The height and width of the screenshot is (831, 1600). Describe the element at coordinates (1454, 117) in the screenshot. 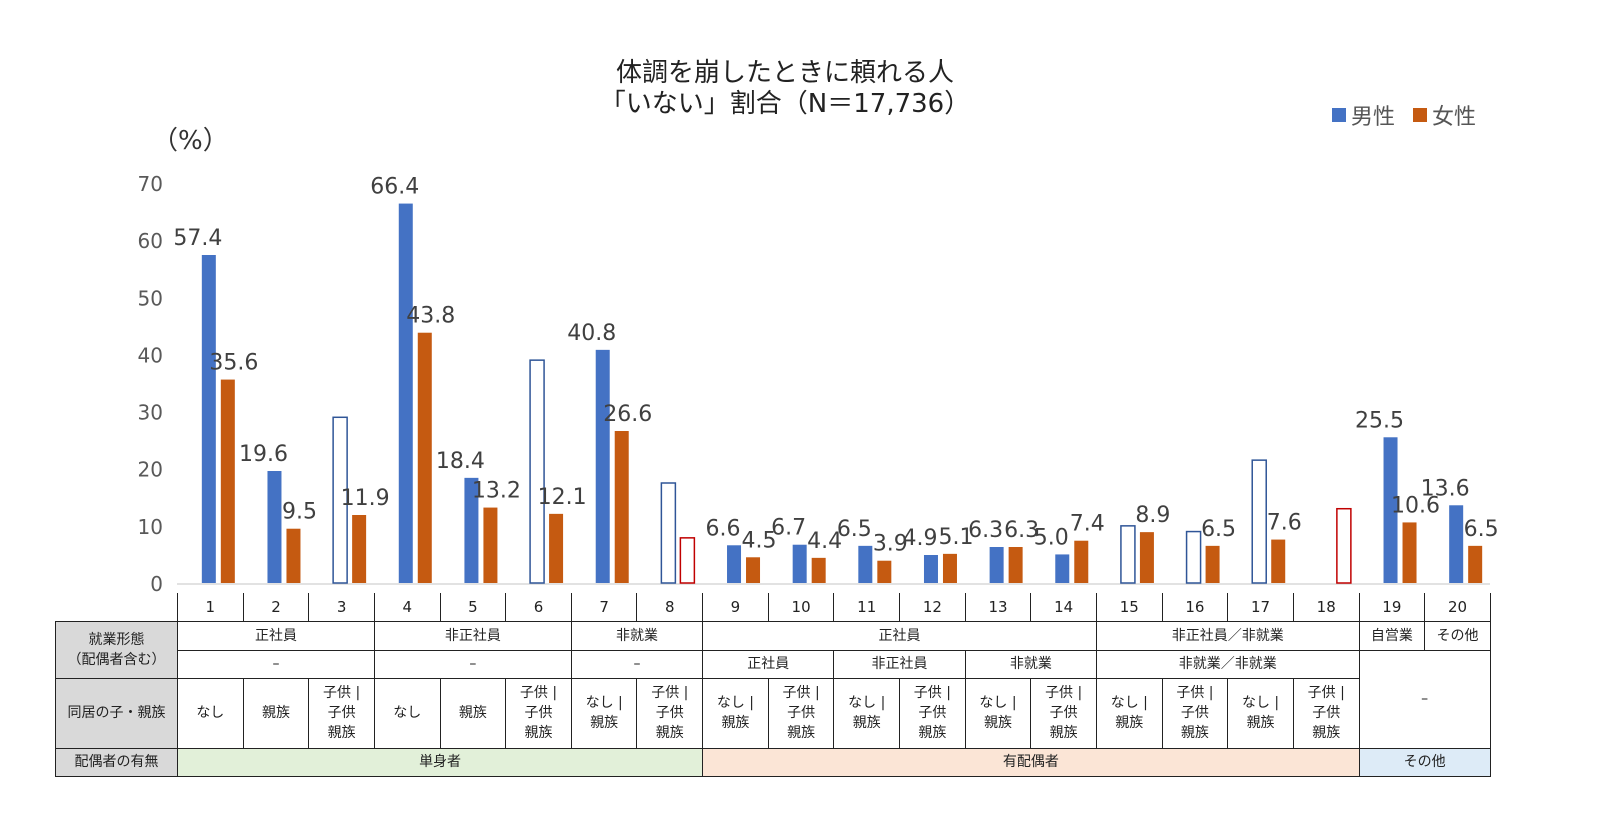

I see `legend-label: 女性` at that location.